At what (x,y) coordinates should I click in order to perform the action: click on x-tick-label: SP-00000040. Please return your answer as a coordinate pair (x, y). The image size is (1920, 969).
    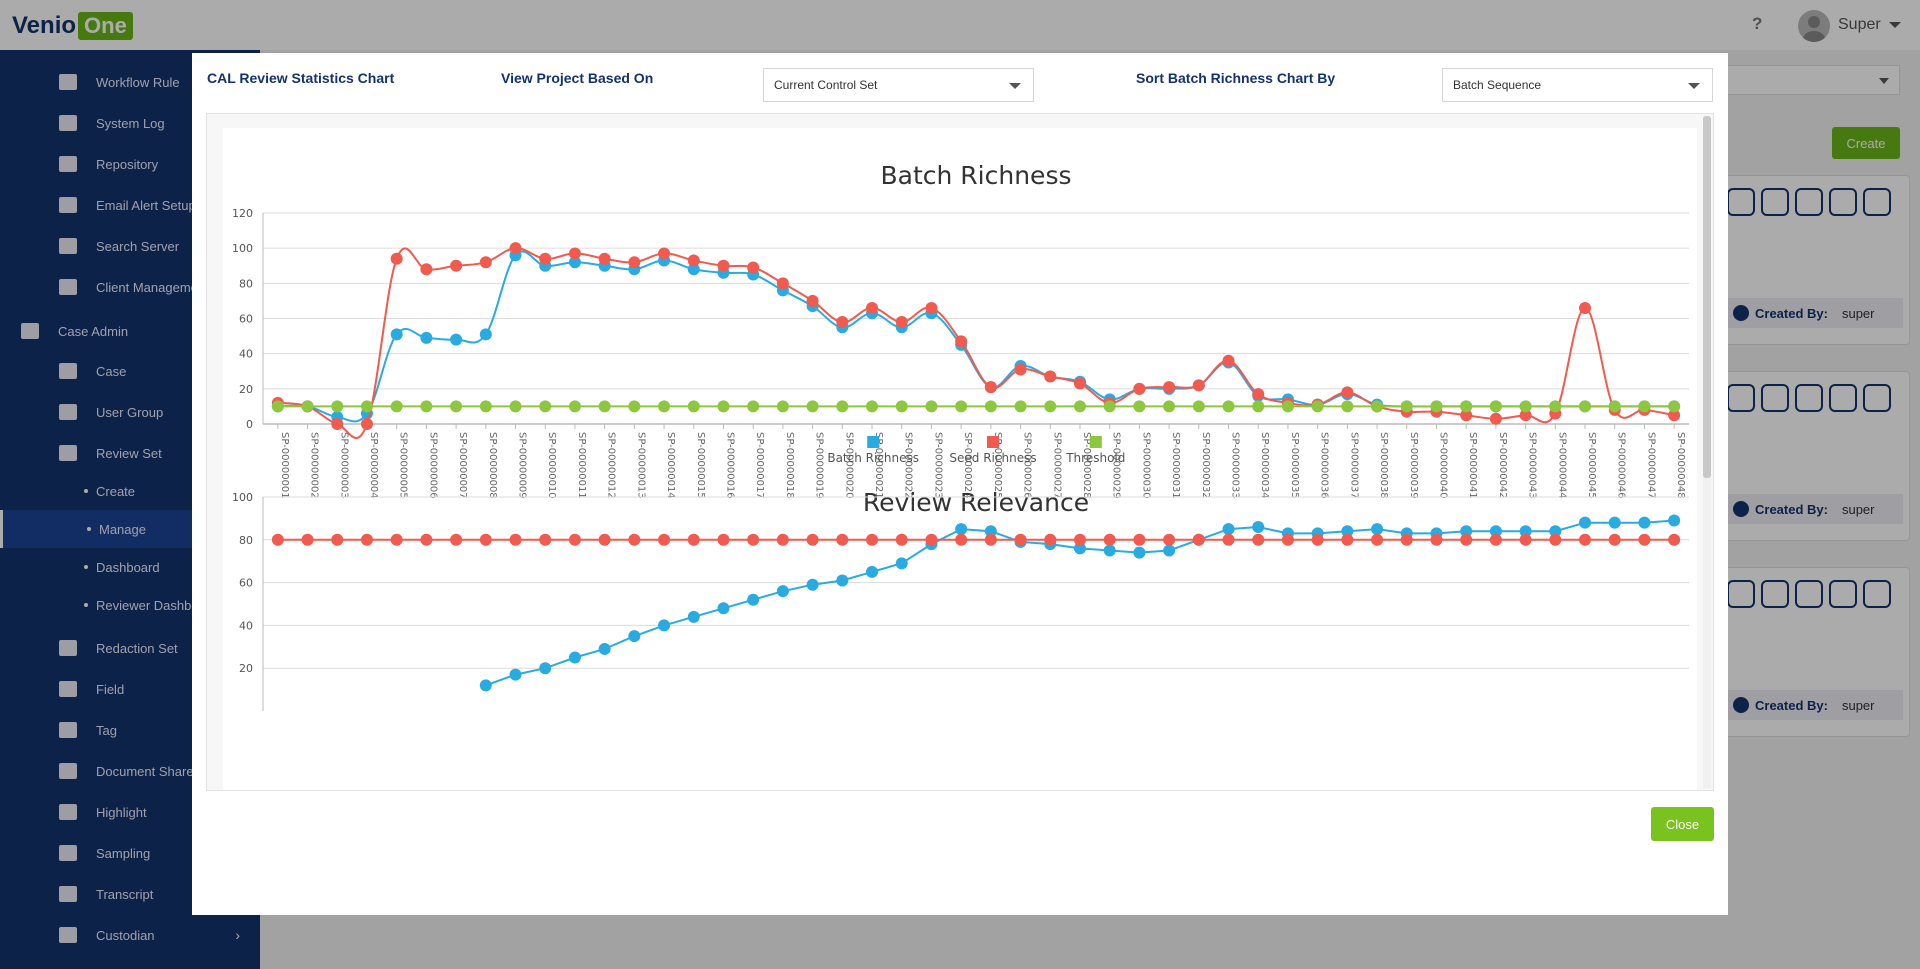
    Looking at the image, I should click on (1442, 465).